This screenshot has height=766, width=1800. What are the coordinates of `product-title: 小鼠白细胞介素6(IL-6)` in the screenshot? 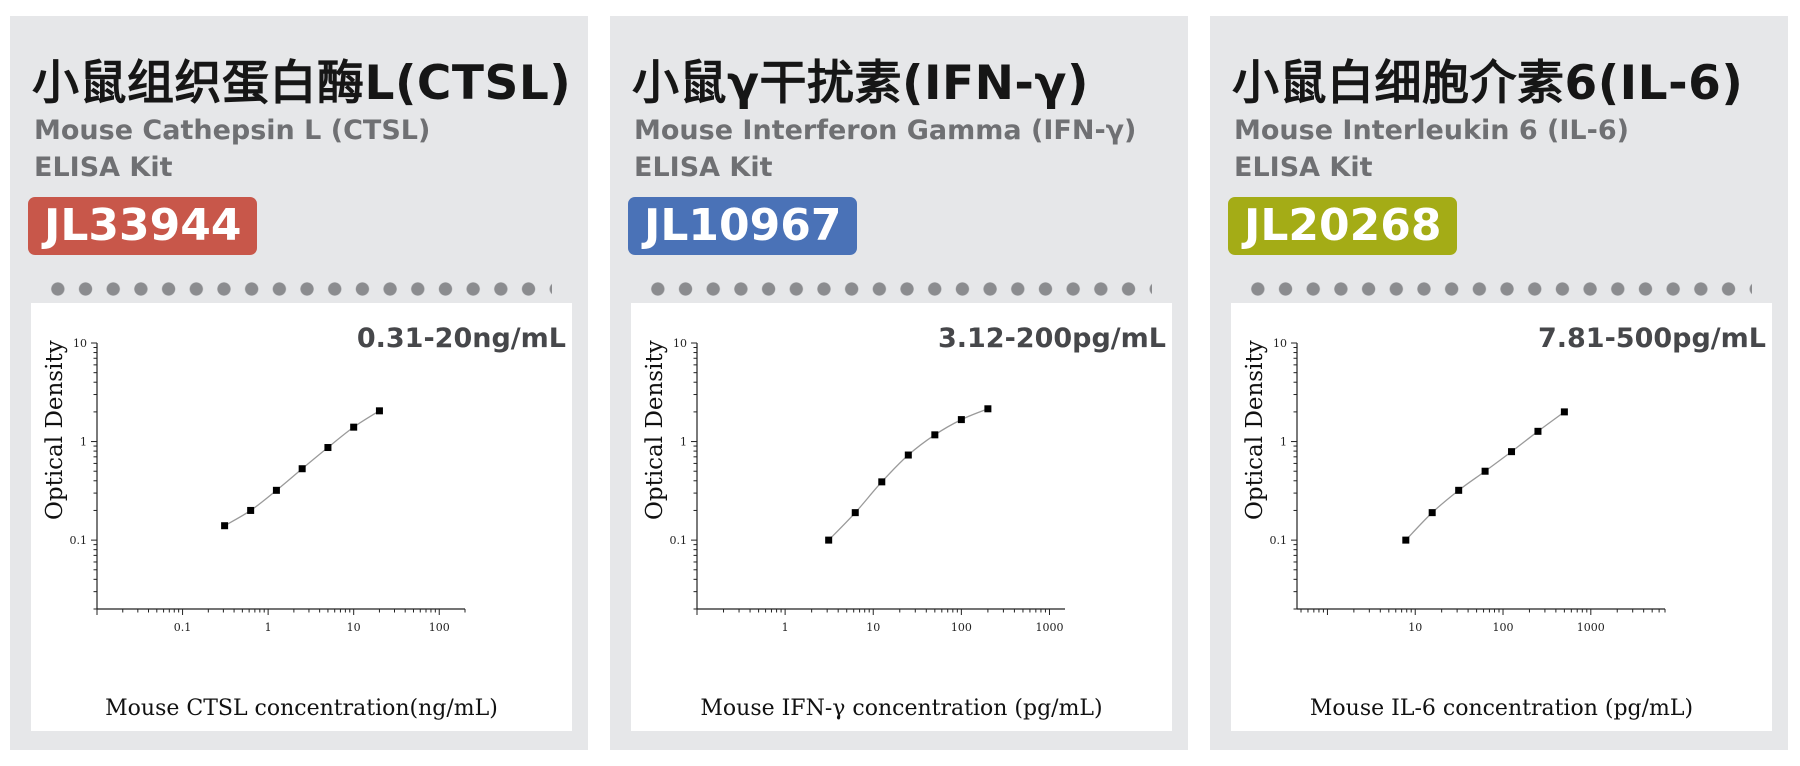 It's located at (1488, 83).